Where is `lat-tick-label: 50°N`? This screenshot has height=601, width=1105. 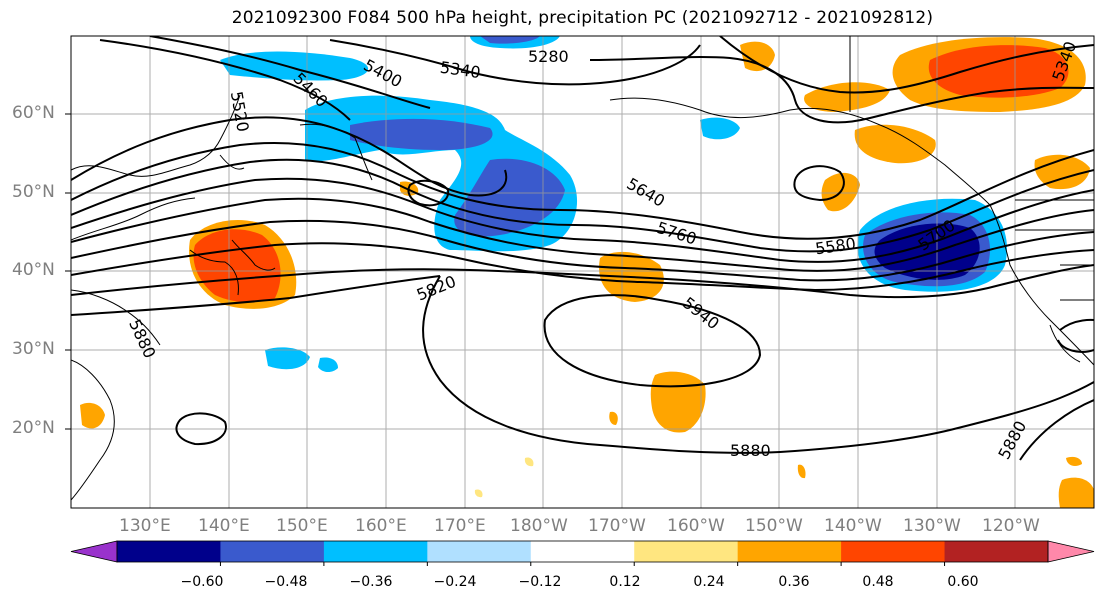 lat-tick-label: 50°N is located at coordinates (33, 192).